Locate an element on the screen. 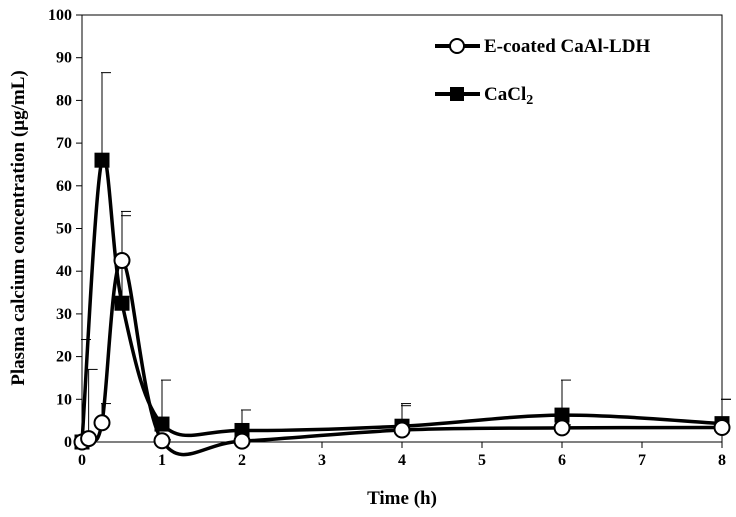 The image size is (736, 517). y-tick-label: 60 is located at coordinates (64, 186).